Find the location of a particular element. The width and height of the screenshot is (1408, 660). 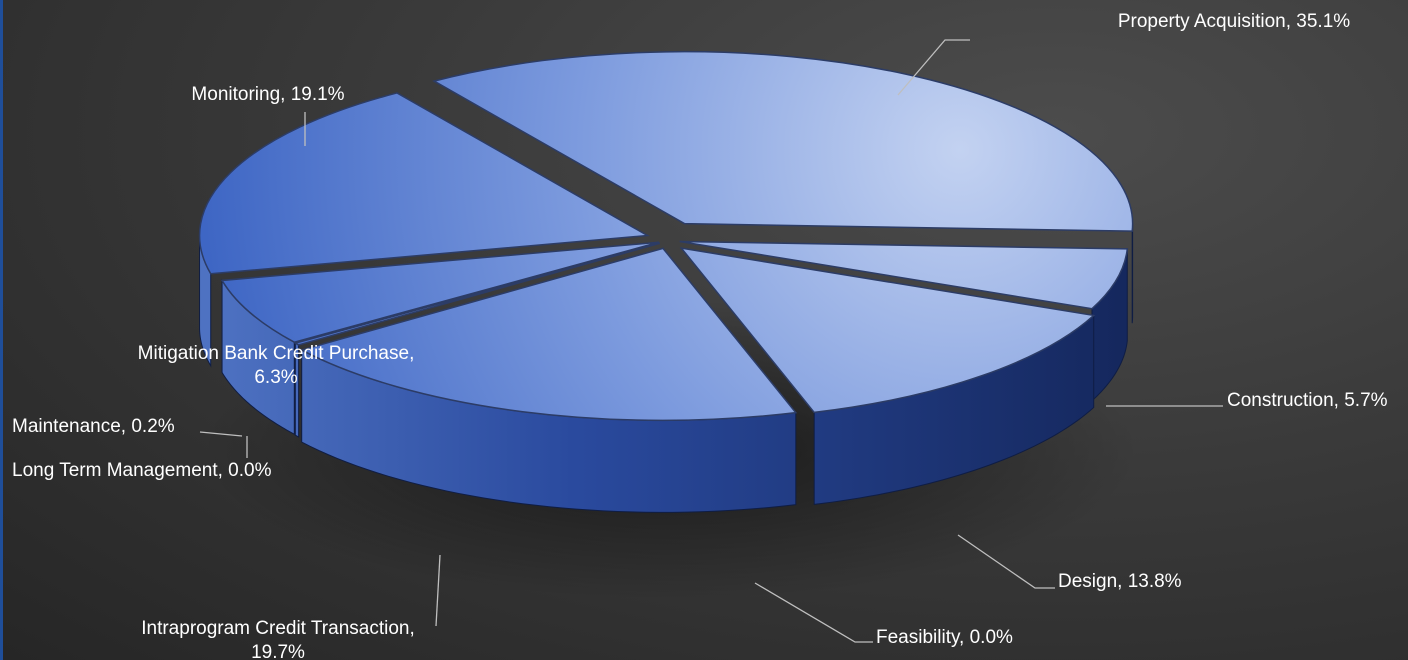

label-intraprogram-credit-transaction-name: Intraprogram Credit Transaction, is located at coordinates (278, 628).